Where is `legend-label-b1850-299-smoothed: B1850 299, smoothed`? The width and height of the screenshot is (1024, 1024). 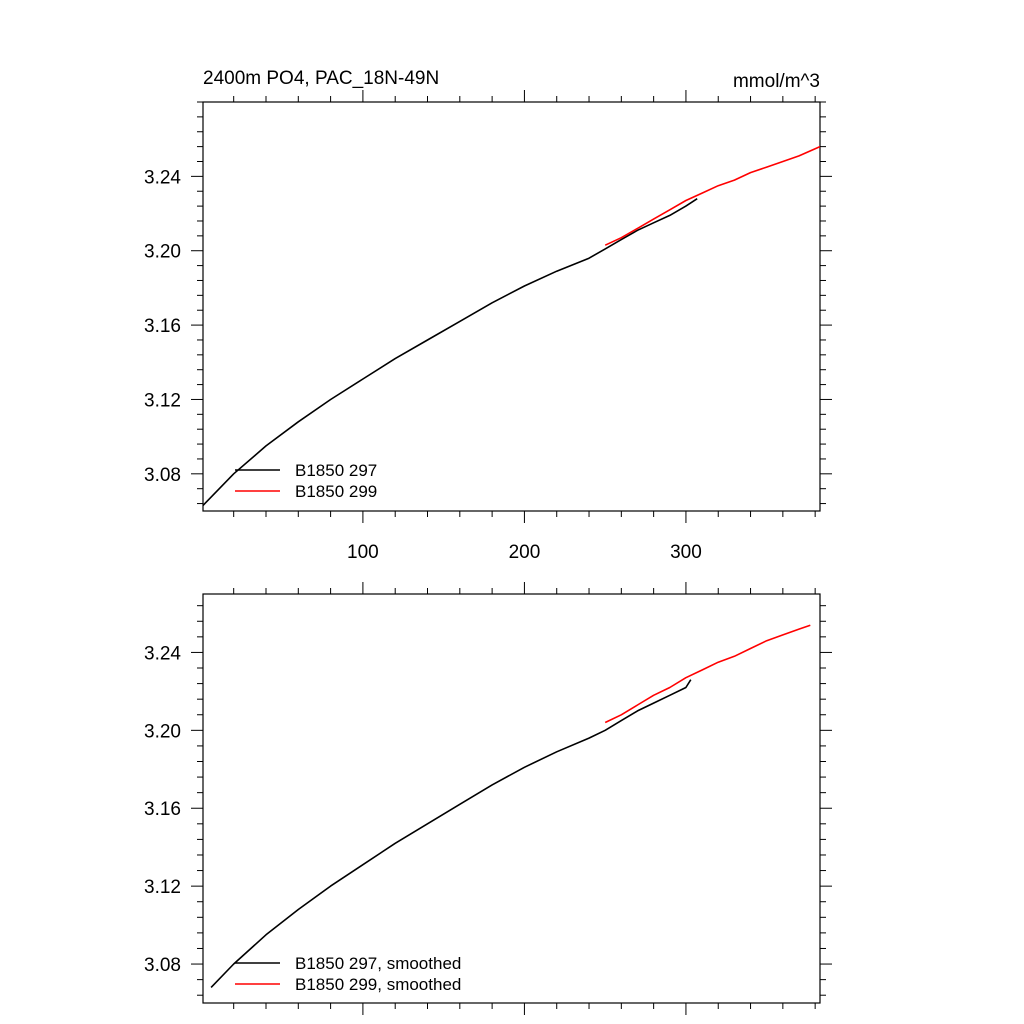
legend-label-b1850-299-smoothed: B1850 299, smoothed is located at coordinates (378, 984).